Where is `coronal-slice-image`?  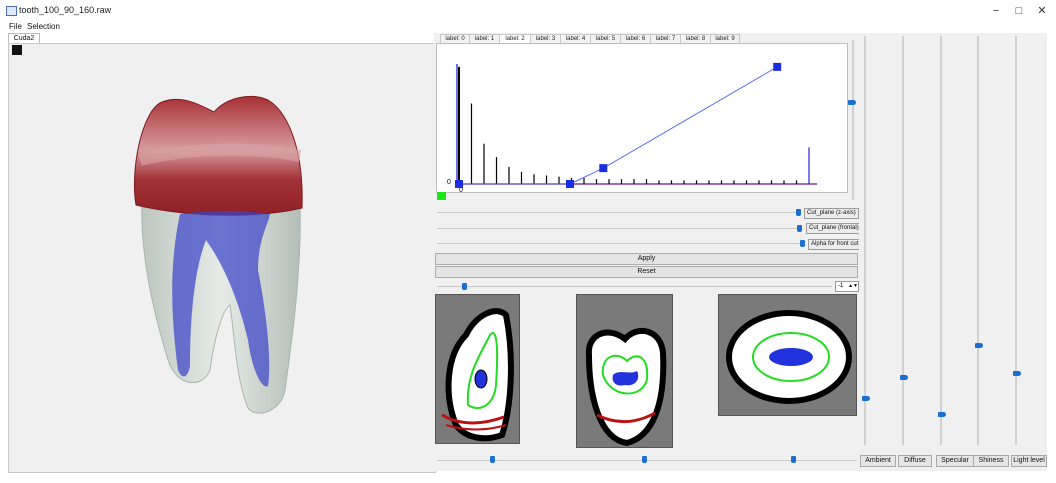
coronal-slice-image is located at coordinates (624, 371).